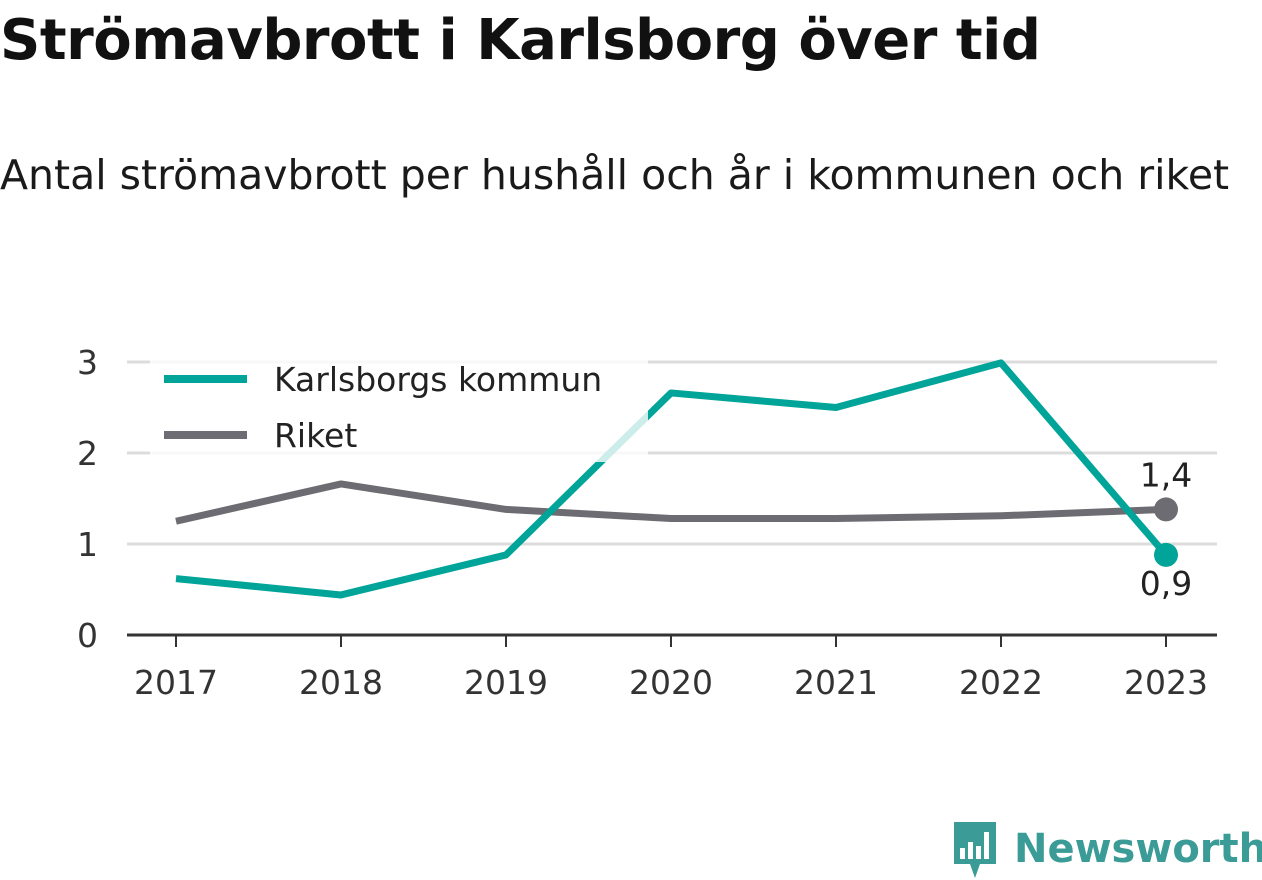 The image size is (1262, 880). Describe the element at coordinates (438, 379) in the screenshot. I see `legend-label: Karlsborgs kommun` at that location.